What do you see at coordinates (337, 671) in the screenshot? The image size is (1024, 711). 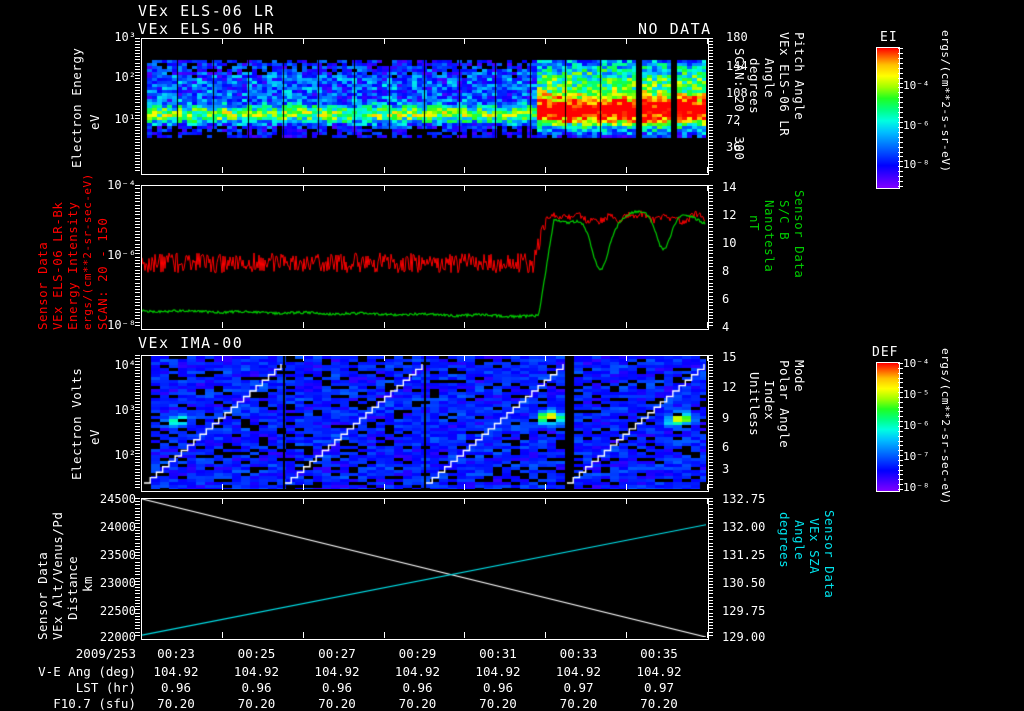 I see `table-cell-r0-c2: 104.92` at bounding box center [337, 671].